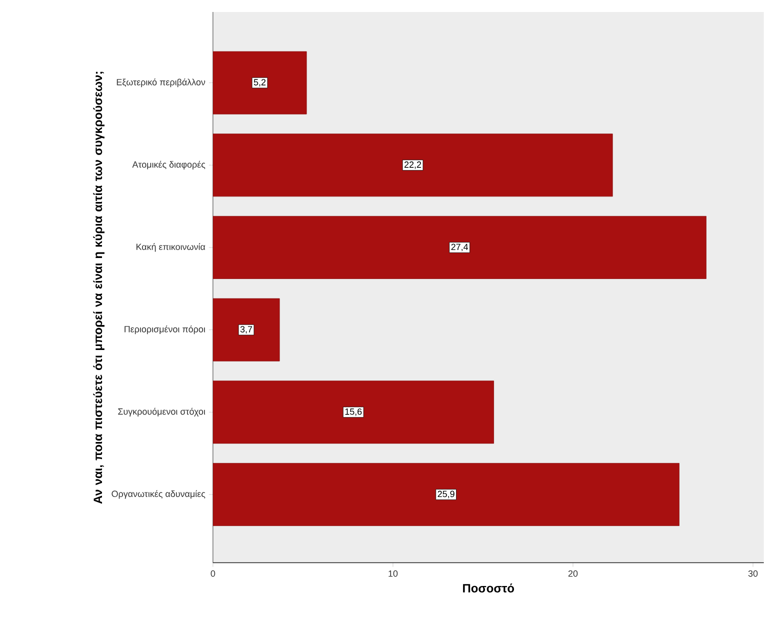 The width and height of the screenshot is (764, 619). I want to click on data-label: 22,2, so click(413, 165).